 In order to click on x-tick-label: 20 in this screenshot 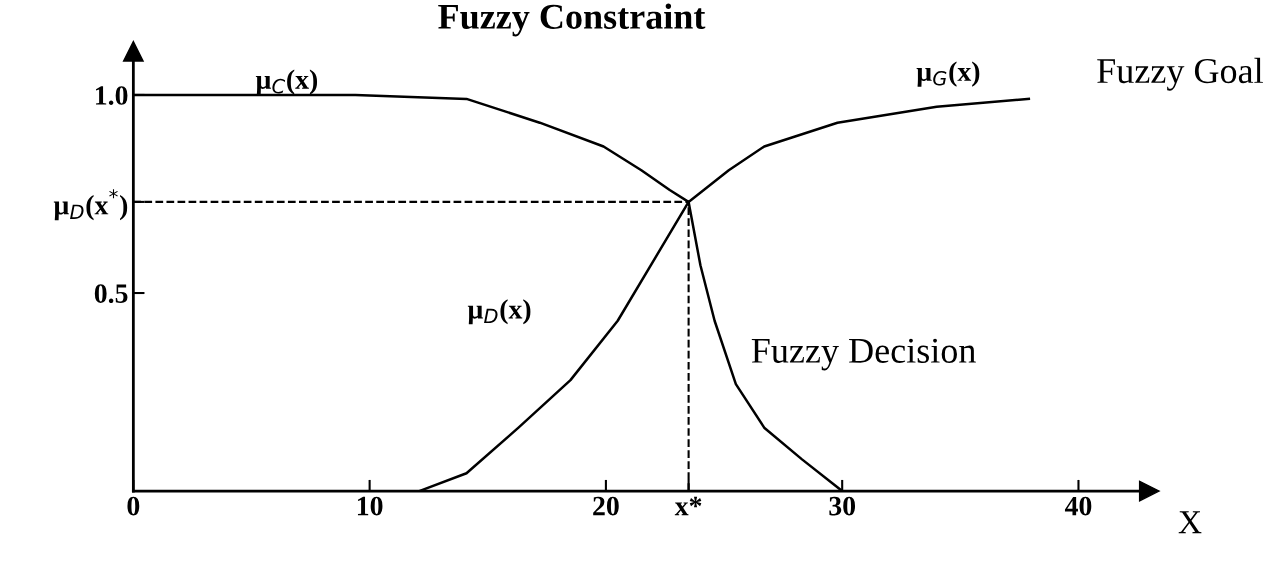, I will do `click(606, 506)`.